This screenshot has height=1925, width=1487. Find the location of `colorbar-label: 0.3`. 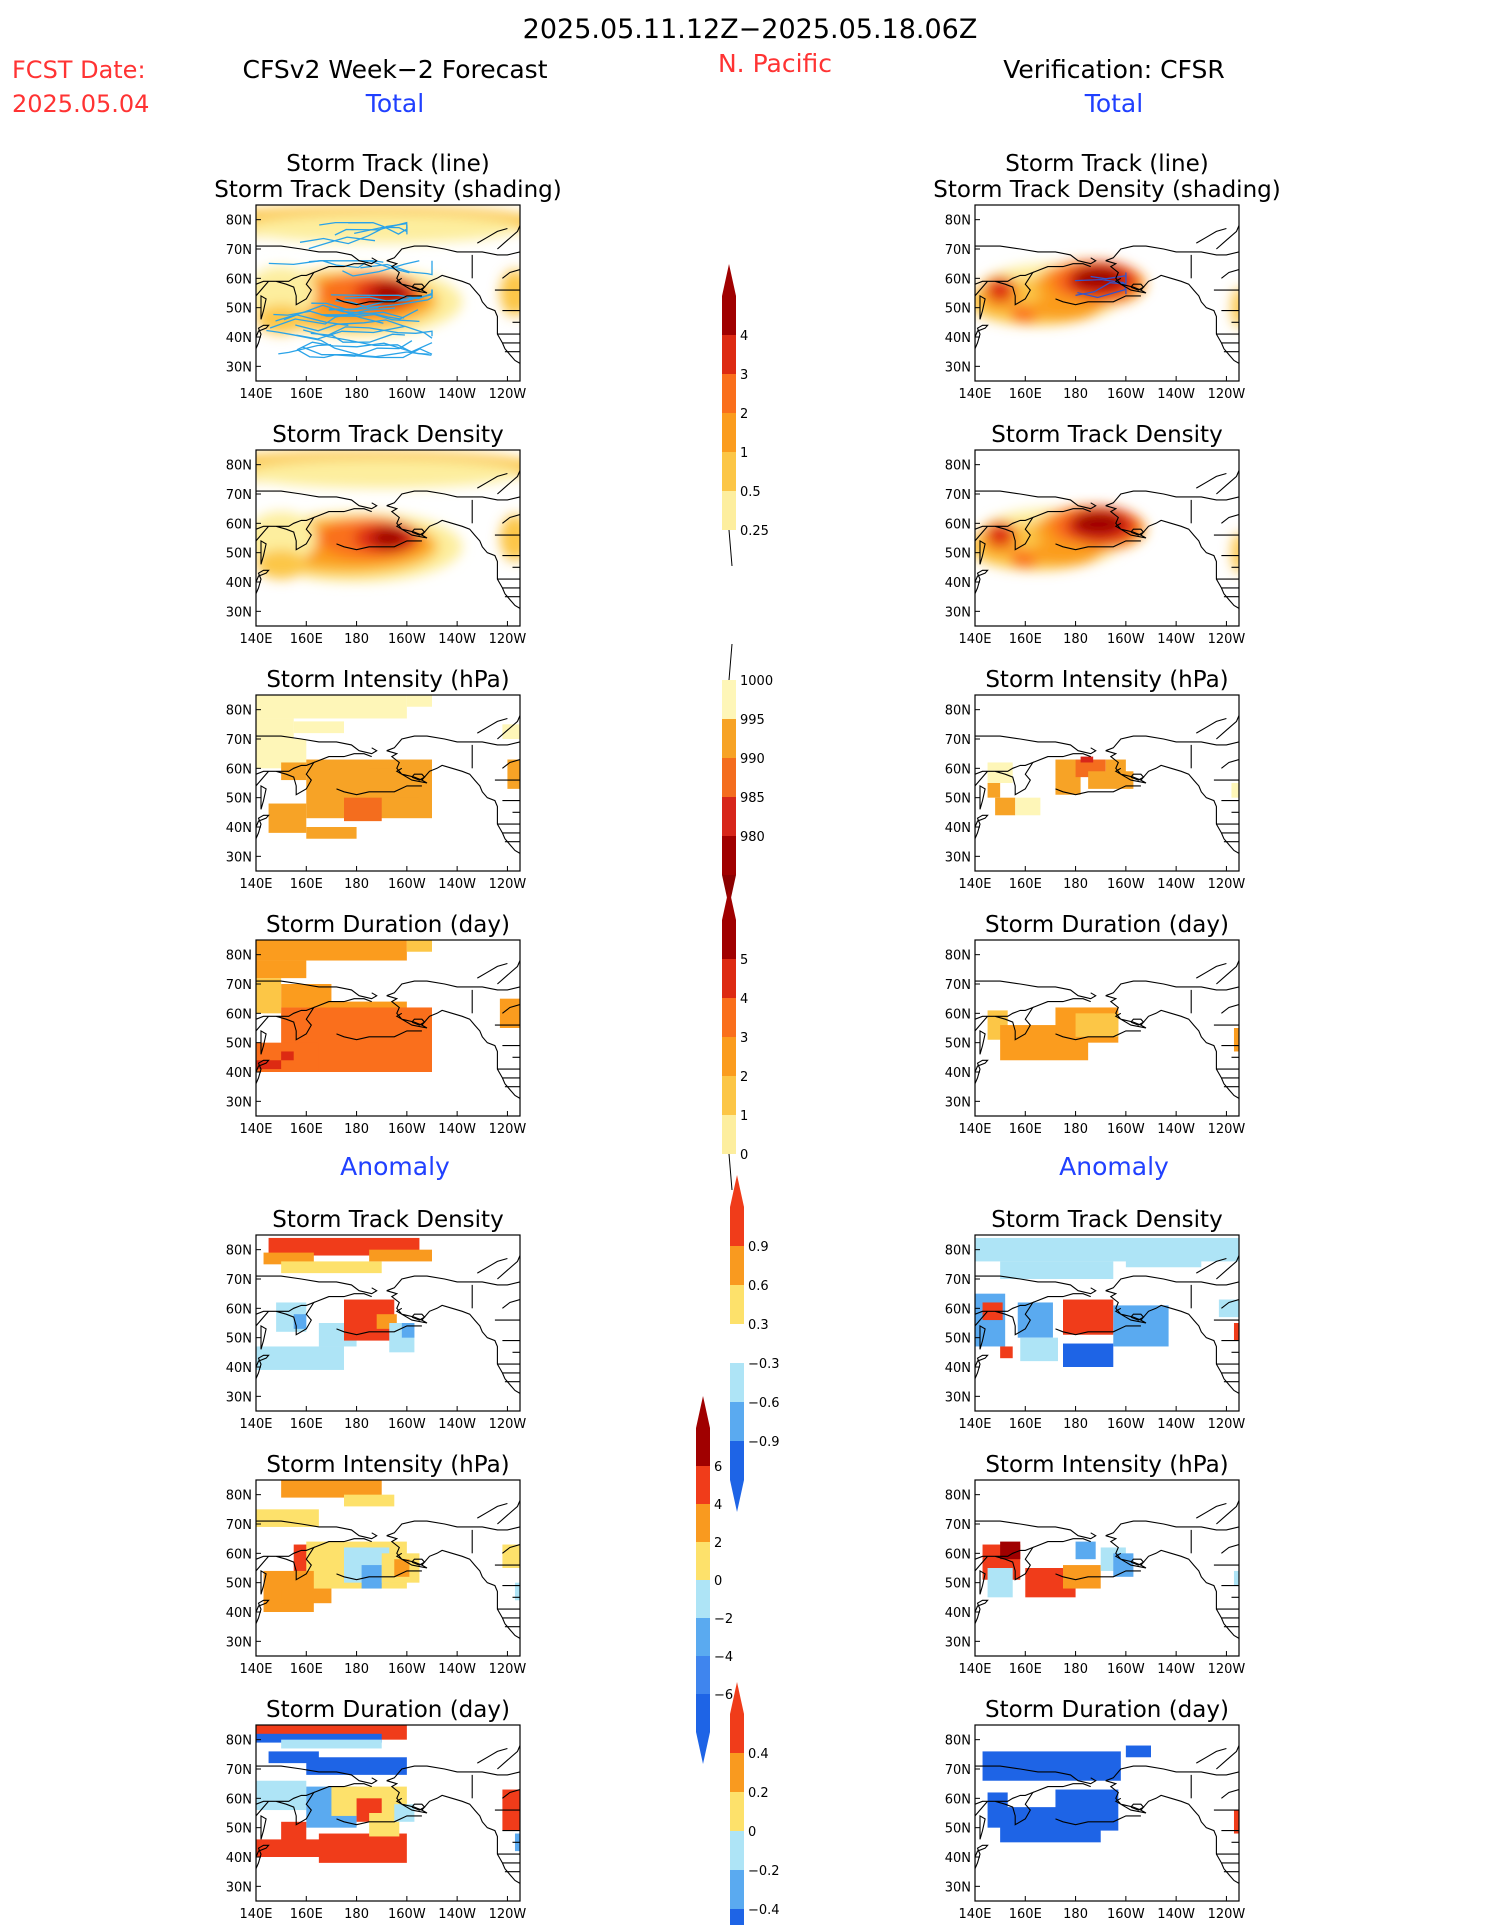

colorbar-label: 0.3 is located at coordinates (758, 1325).